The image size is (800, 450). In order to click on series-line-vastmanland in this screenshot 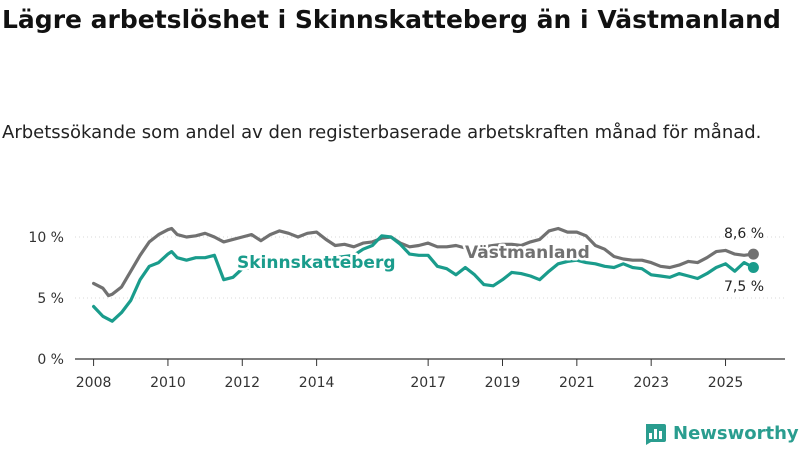, I will do `click(423, 262)`.